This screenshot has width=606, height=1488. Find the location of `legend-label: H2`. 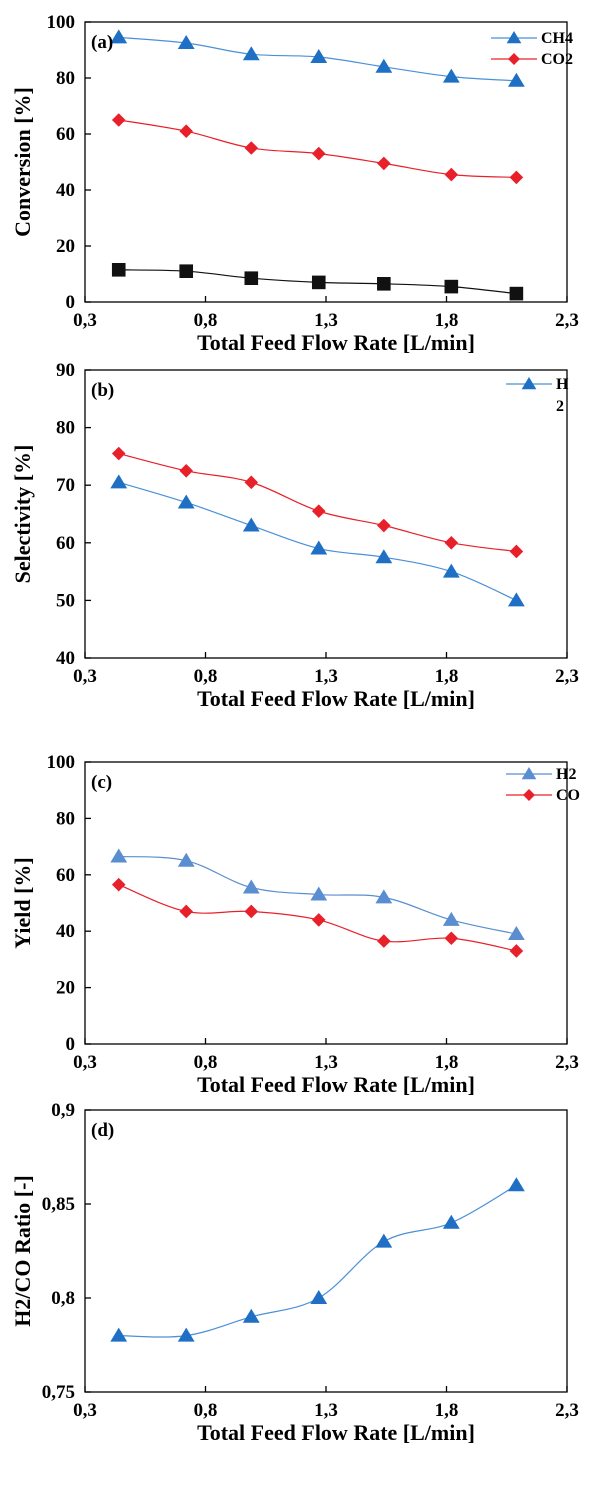

legend-label: H2 is located at coordinates (566, 774).